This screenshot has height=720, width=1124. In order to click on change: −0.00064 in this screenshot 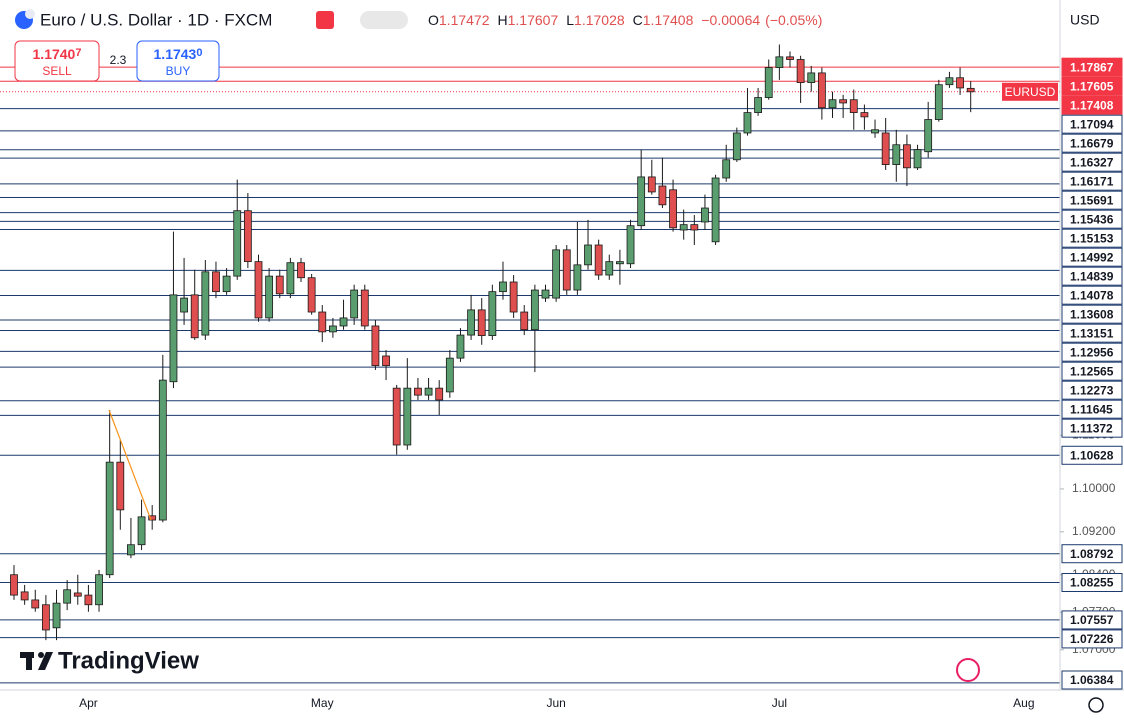, I will do `click(730, 20)`.